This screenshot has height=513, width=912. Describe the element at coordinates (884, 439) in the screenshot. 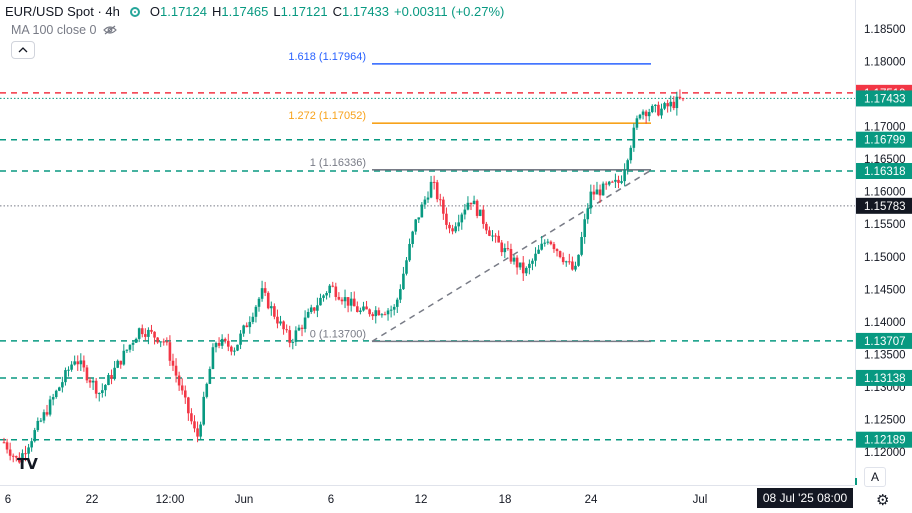

I see `price-tag-bg` at that location.